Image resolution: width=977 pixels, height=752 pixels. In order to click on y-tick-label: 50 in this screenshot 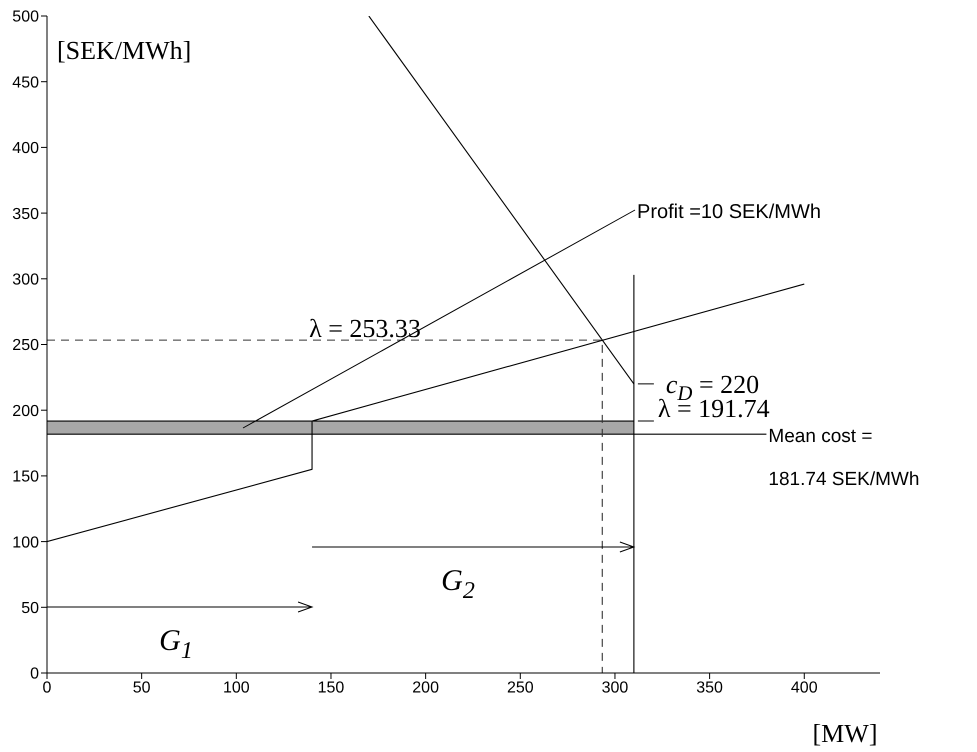, I will do `click(30, 608)`.